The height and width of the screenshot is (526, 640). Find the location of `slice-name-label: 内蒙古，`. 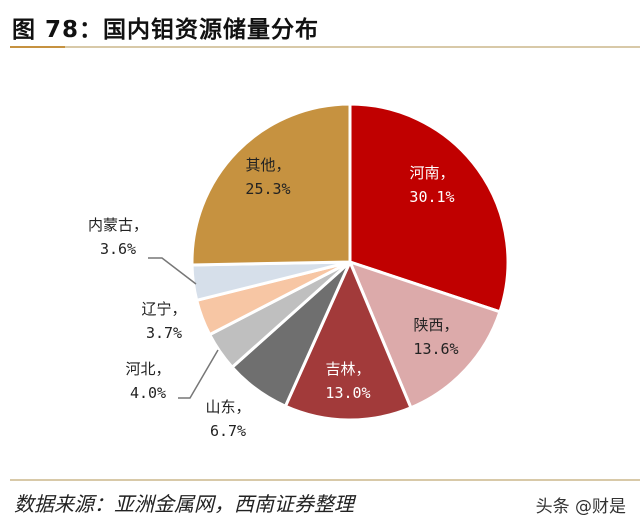

slice-name-label: 内蒙古， is located at coordinates (118, 225).